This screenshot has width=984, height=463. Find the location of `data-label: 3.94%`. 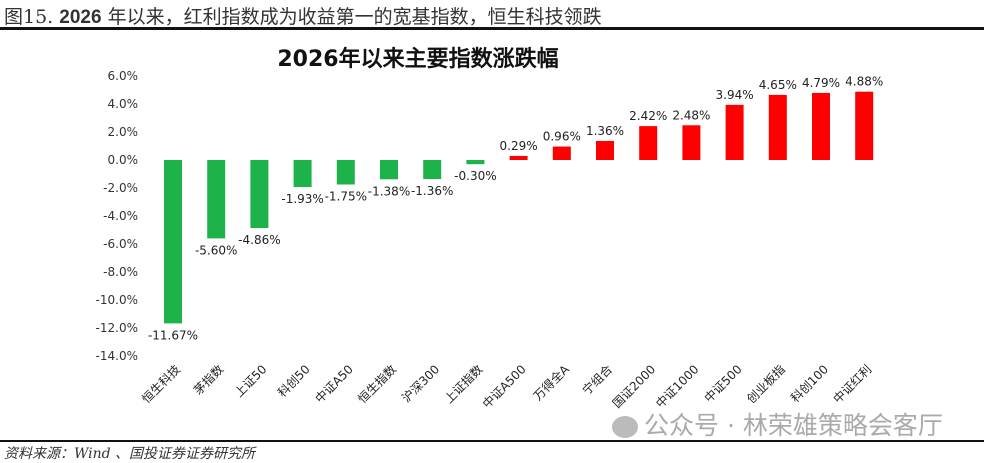

data-label: 3.94% is located at coordinates (735, 95).